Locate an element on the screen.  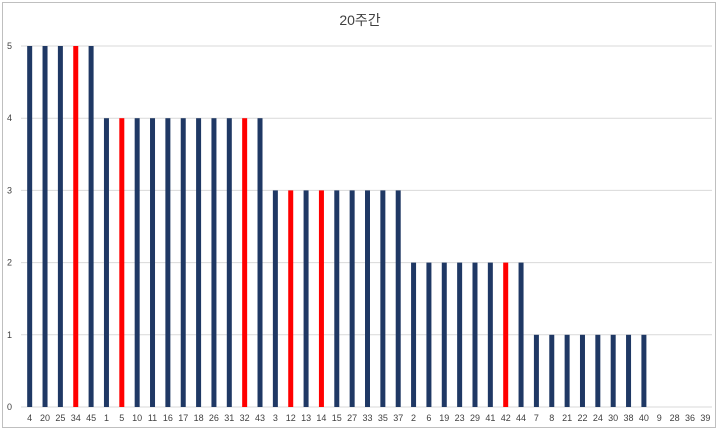
x-tick-label: 11 is located at coordinates (152, 418).